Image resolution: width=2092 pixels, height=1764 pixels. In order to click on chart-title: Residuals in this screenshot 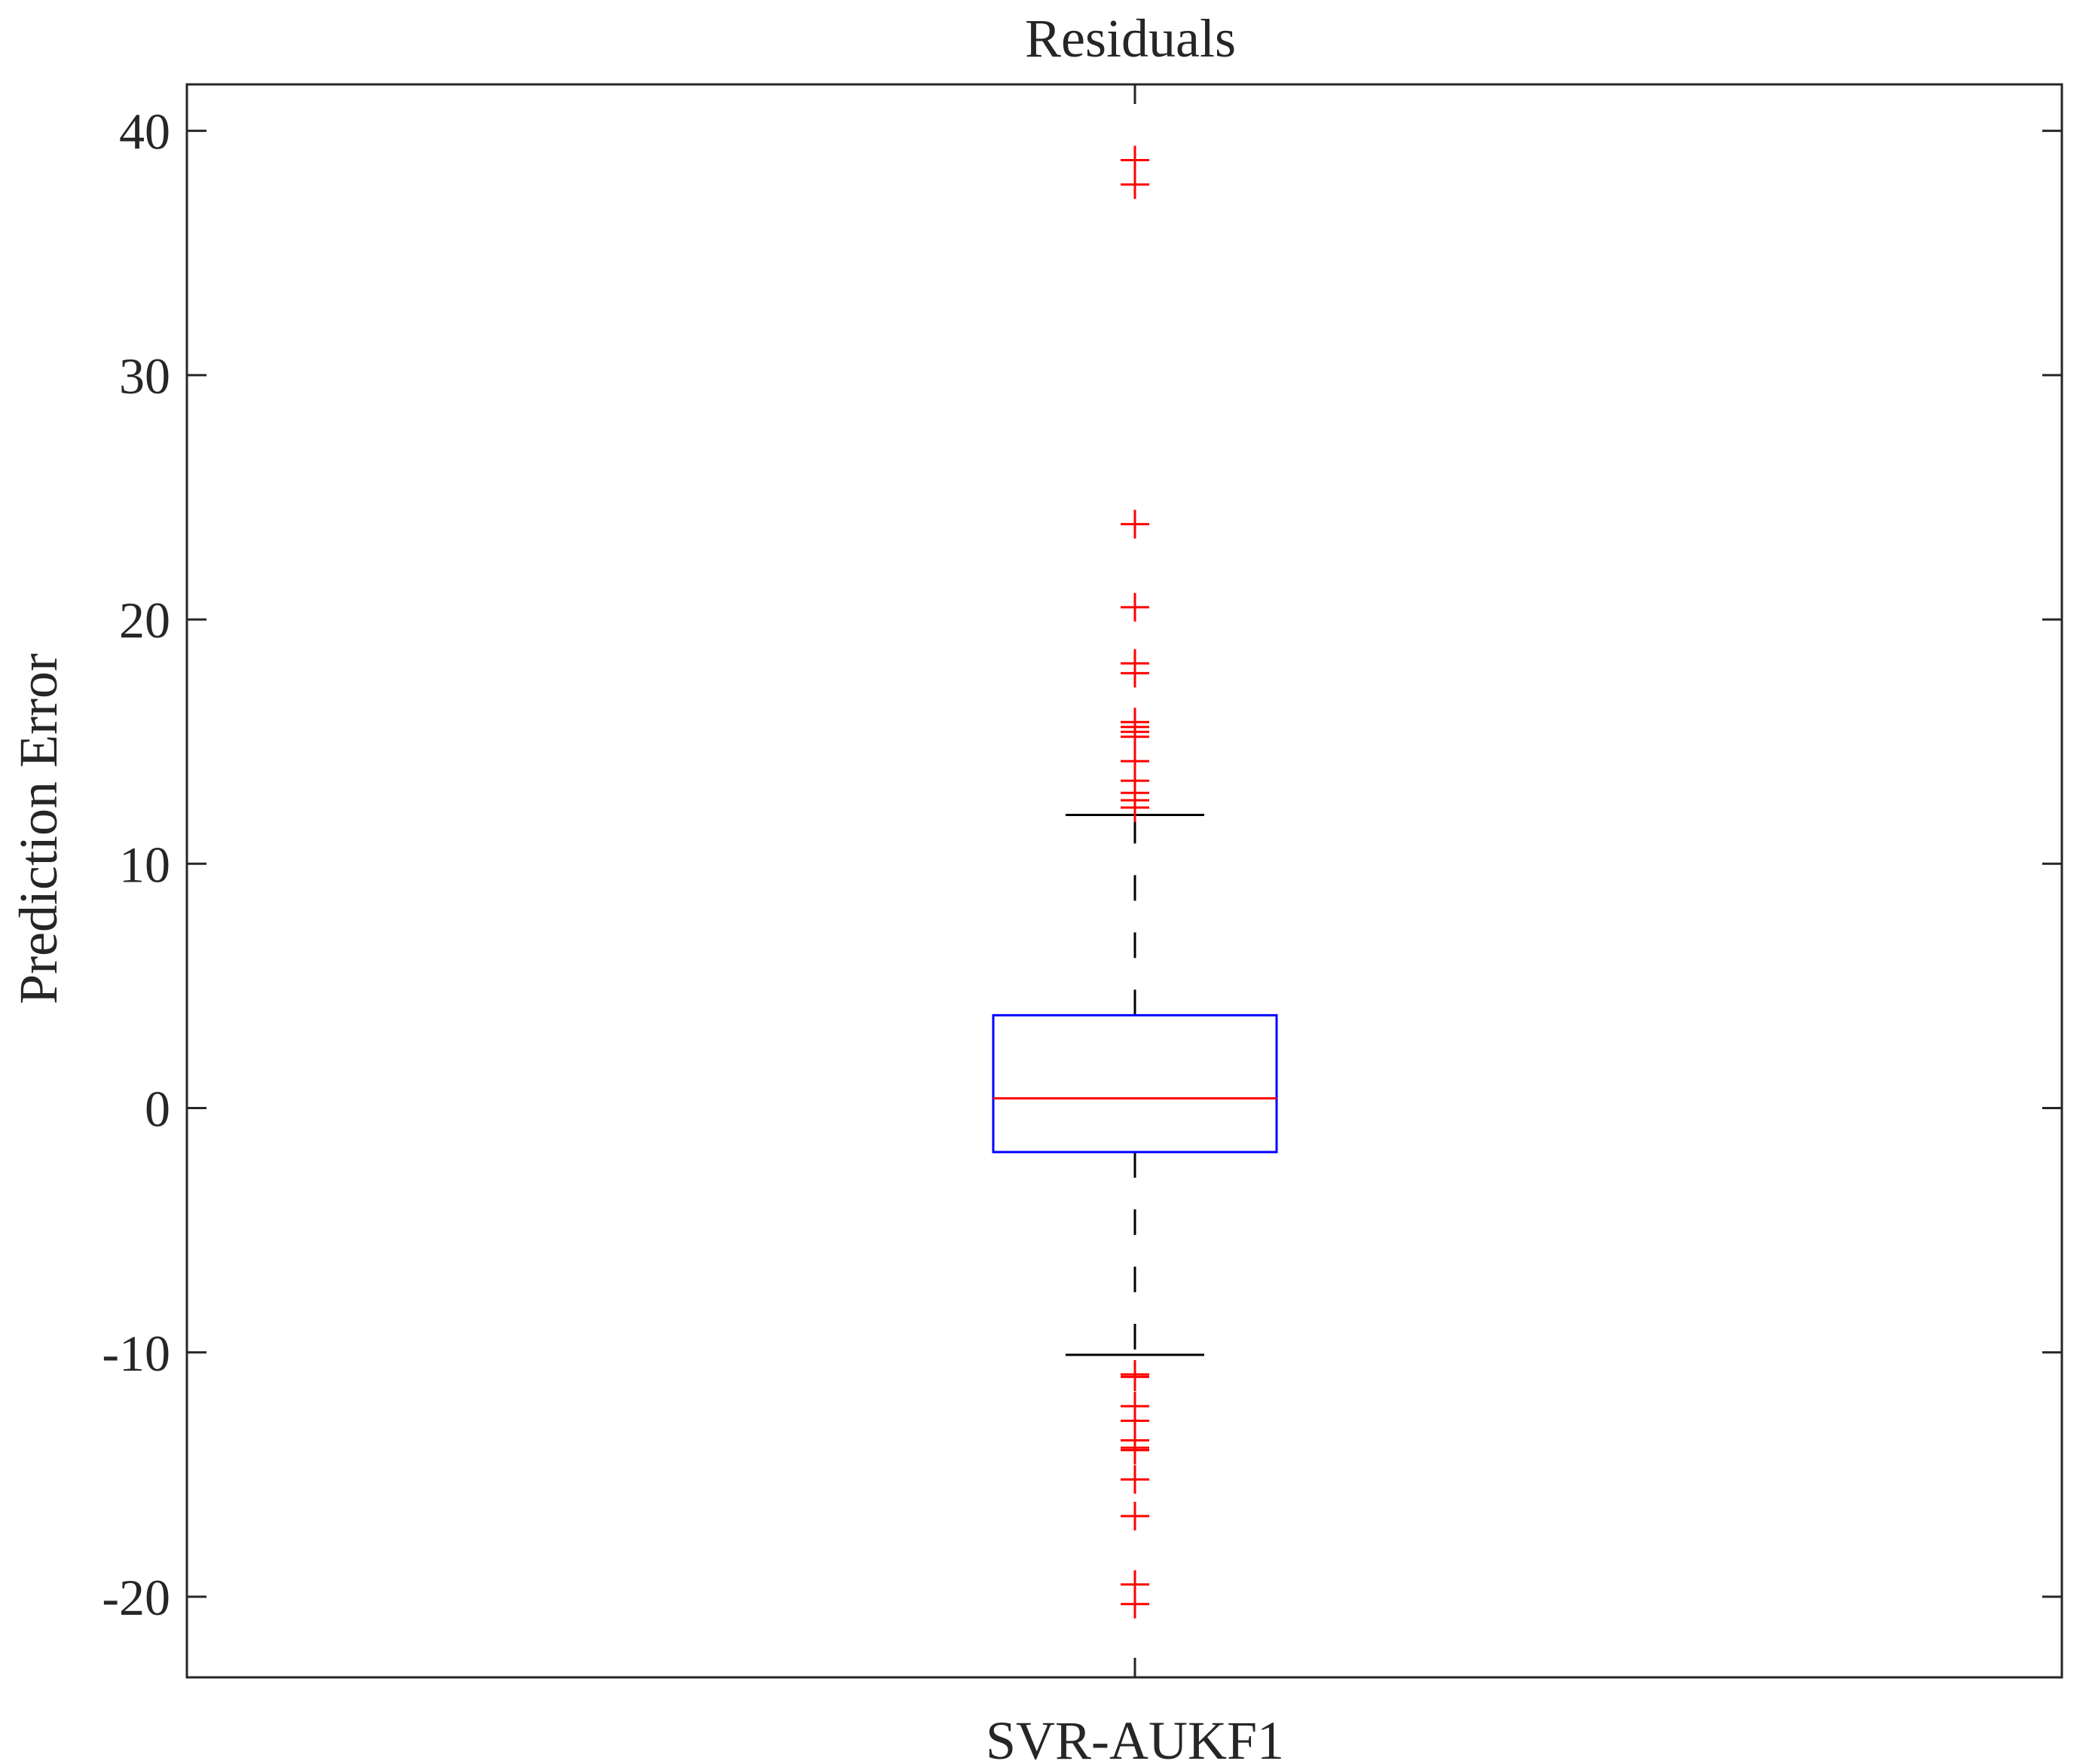, I will do `click(1130, 38)`.